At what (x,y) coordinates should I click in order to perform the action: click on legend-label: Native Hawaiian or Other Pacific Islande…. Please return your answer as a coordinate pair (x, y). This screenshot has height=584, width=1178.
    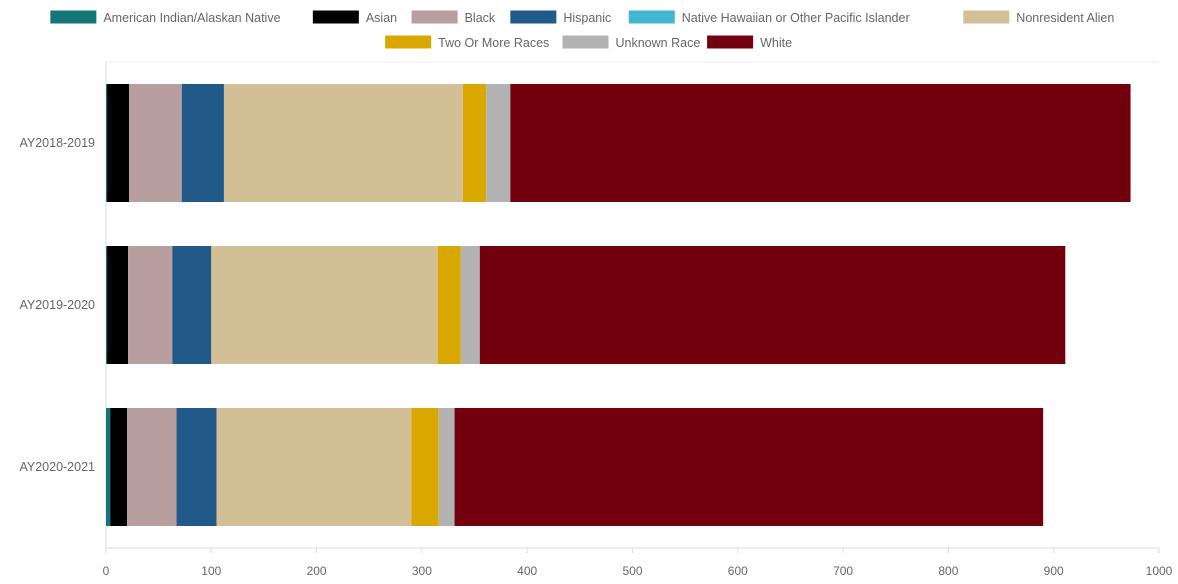
    Looking at the image, I should click on (796, 18).